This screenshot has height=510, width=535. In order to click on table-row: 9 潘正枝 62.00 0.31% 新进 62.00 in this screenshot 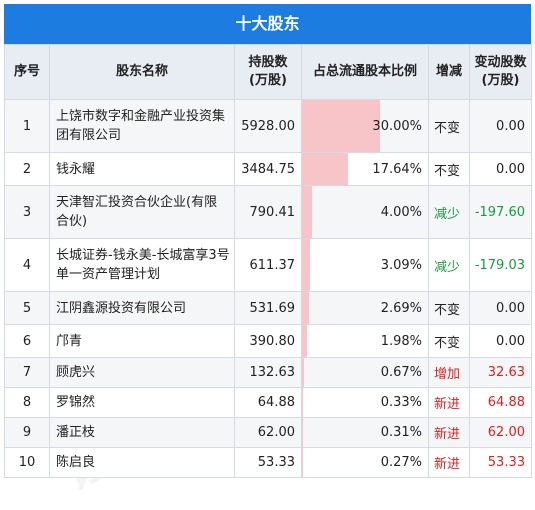, I will do `click(268, 433)`.